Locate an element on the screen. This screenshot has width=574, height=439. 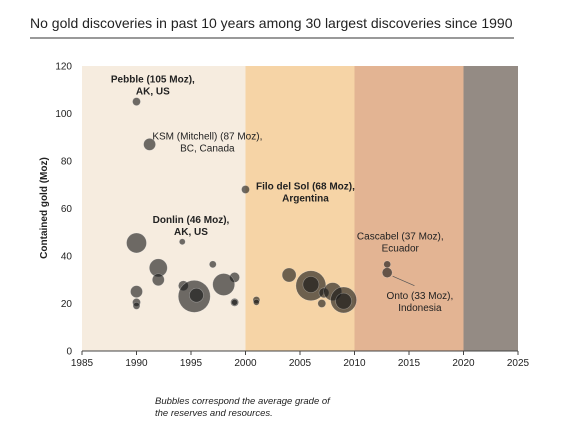
annotation-label: Pebble (105 Moz), is located at coordinates (153, 80).